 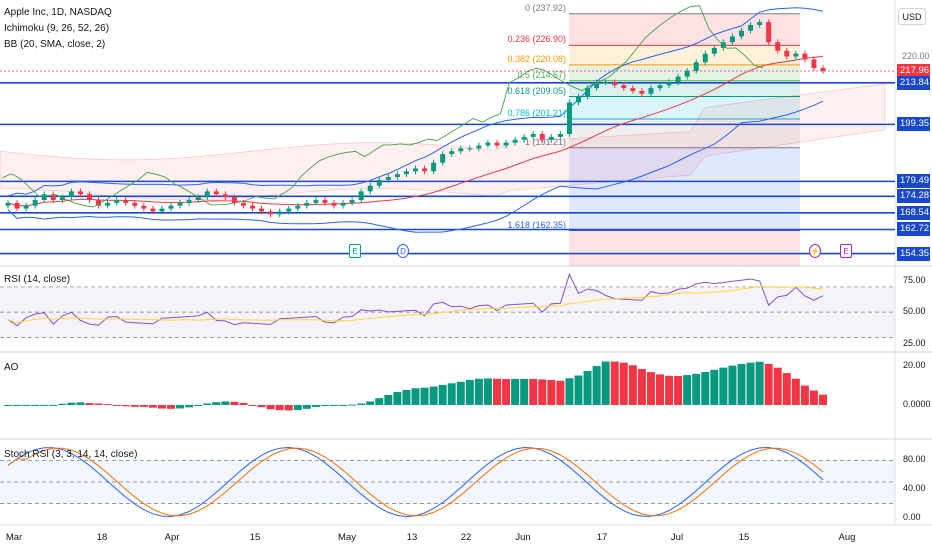 I want to click on price-tag-6: 154.35, so click(x=913, y=253).